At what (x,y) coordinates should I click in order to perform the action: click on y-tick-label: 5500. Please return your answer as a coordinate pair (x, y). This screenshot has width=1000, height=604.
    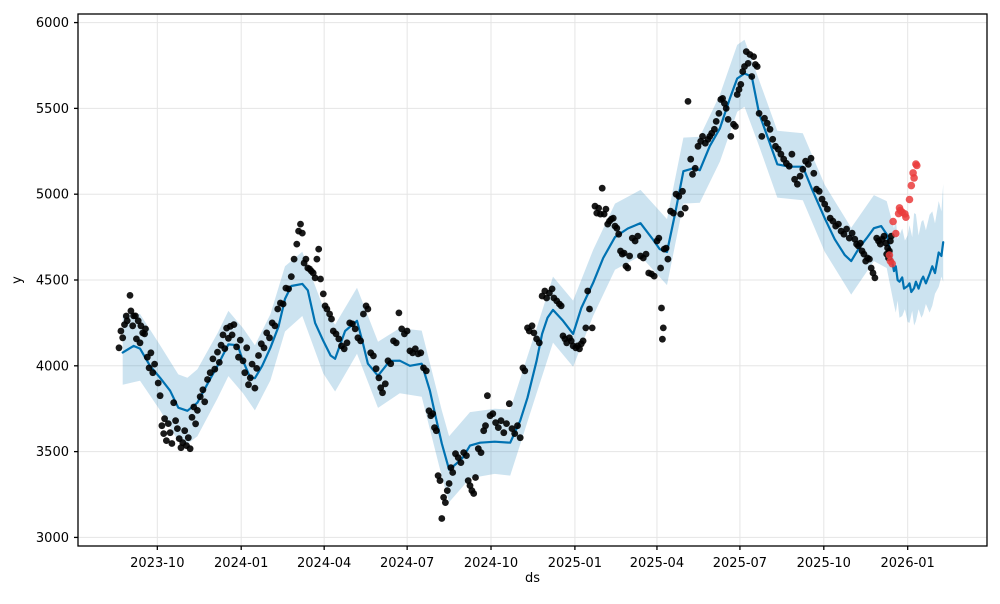
    Looking at the image, I should click on (52, 109).